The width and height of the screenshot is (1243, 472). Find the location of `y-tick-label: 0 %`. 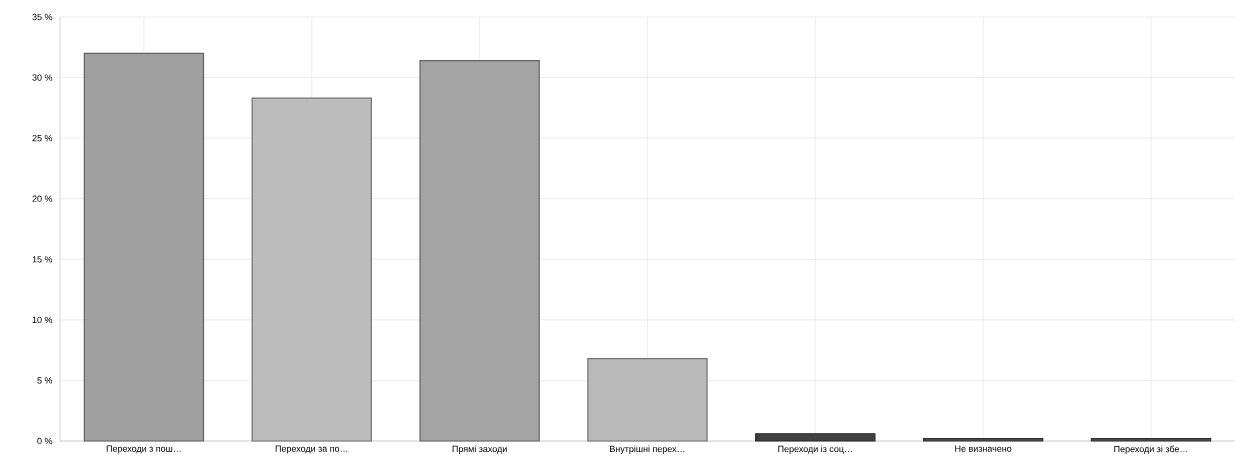

y-tick-label: 0 % is located at coordinates (45, 441).